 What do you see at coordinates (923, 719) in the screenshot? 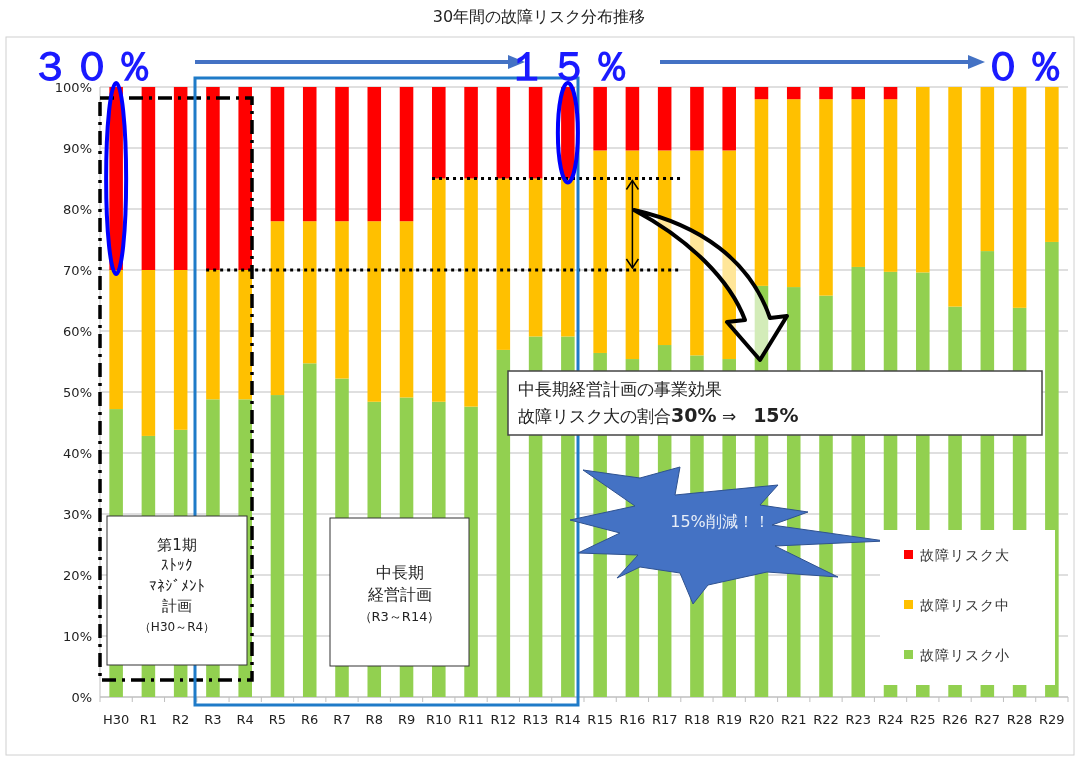
I see `x-tick-label: R25` at bounding box center [923, 719].